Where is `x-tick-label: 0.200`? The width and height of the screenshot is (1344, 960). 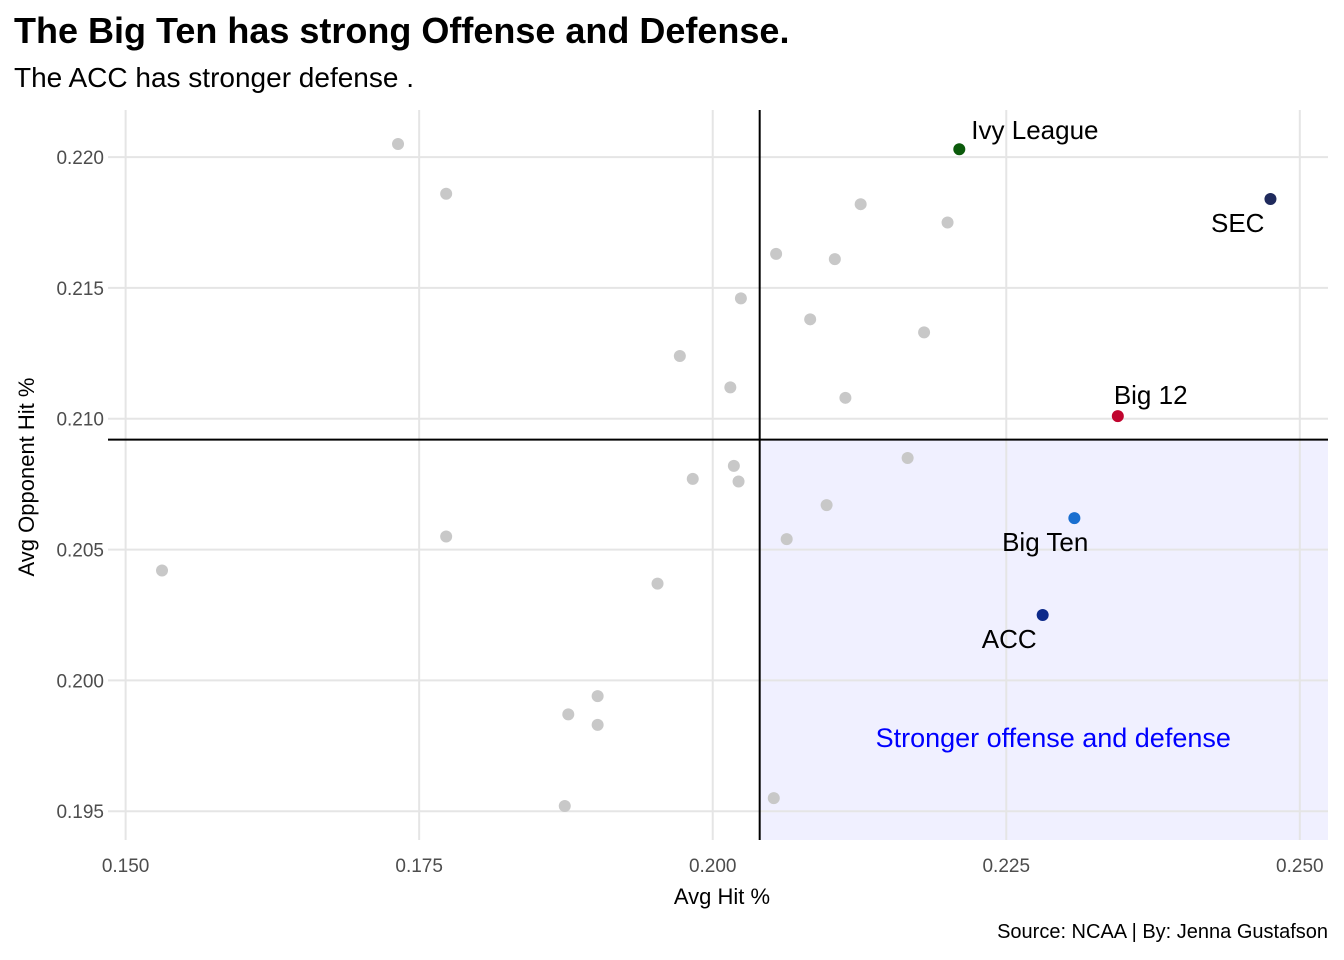
x-tick-label: 0.200 is located at coordinates (713, 866).